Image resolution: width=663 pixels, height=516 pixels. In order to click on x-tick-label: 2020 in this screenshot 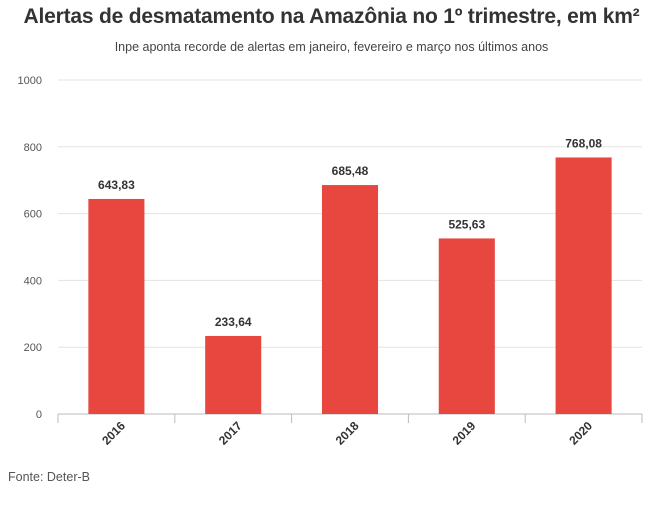, I will do `click(580, 433)`.